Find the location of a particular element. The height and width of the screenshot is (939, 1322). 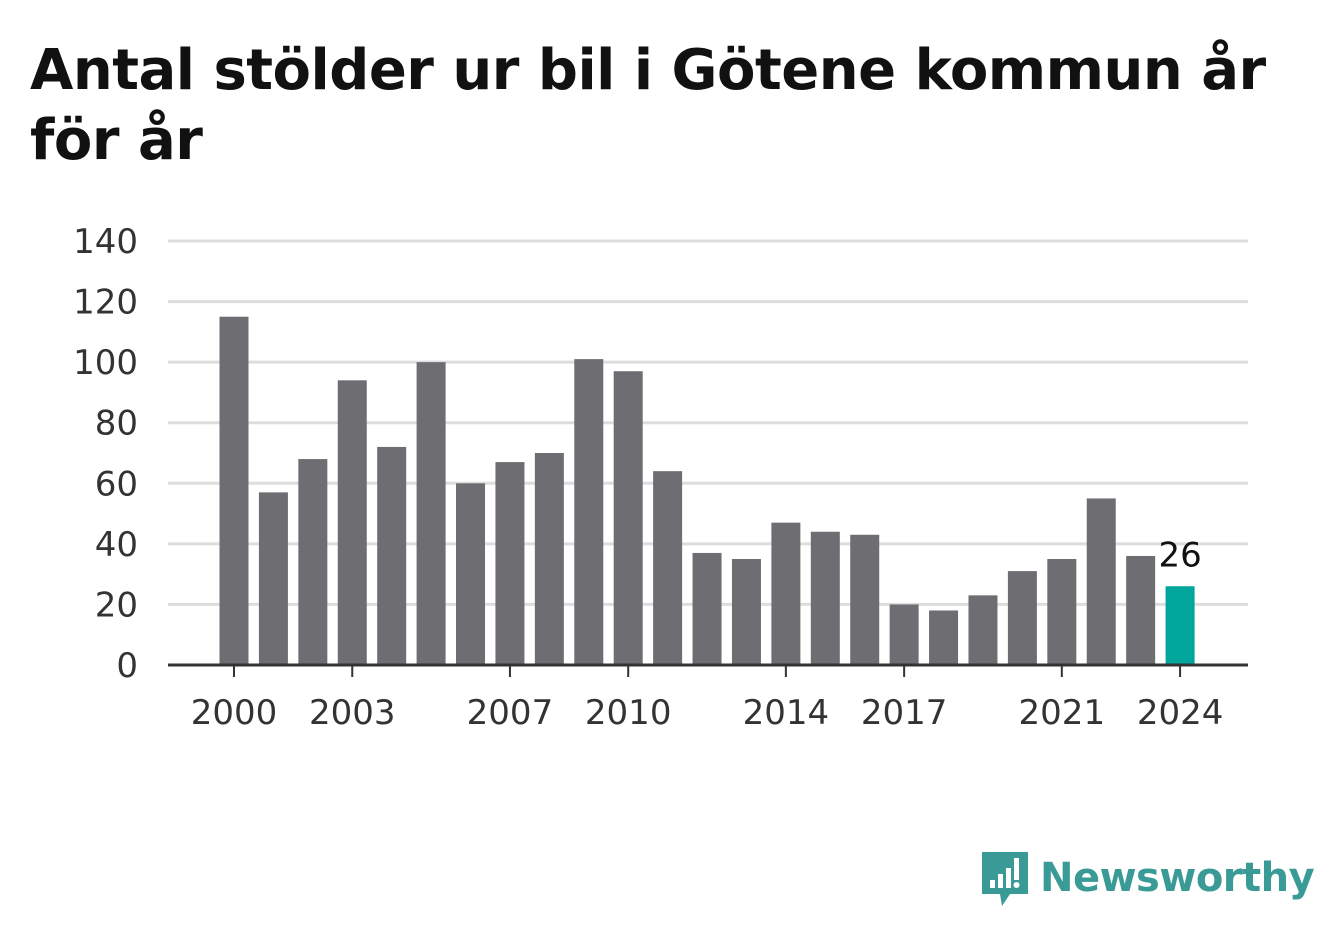

x-tick-label: 2000 is located at coordinates (234, 713).